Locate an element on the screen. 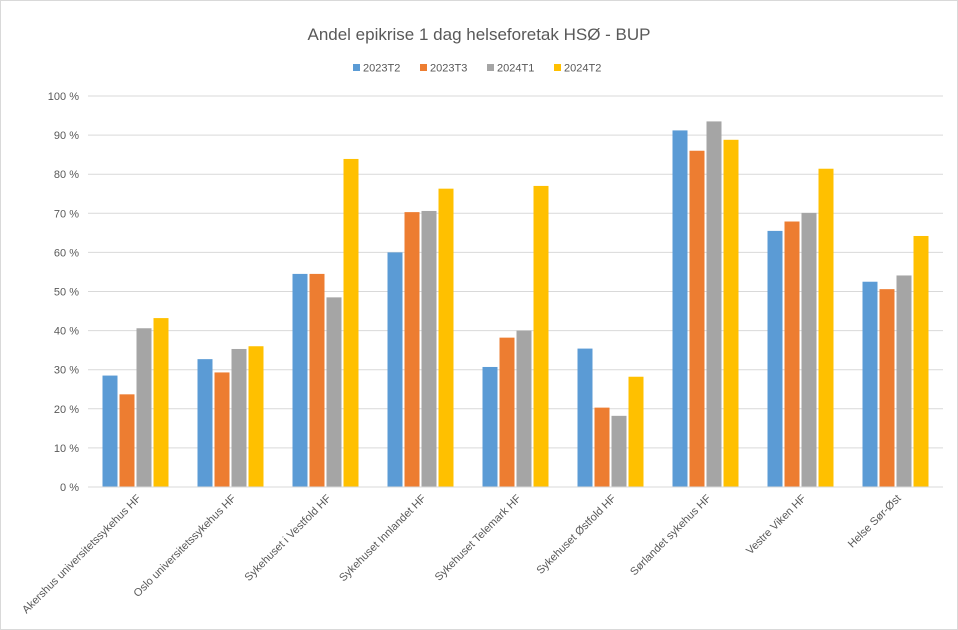 The height and width of the screenshot is (630, 958). y-tick-label: 30 % is located at coordinates (66, 371).